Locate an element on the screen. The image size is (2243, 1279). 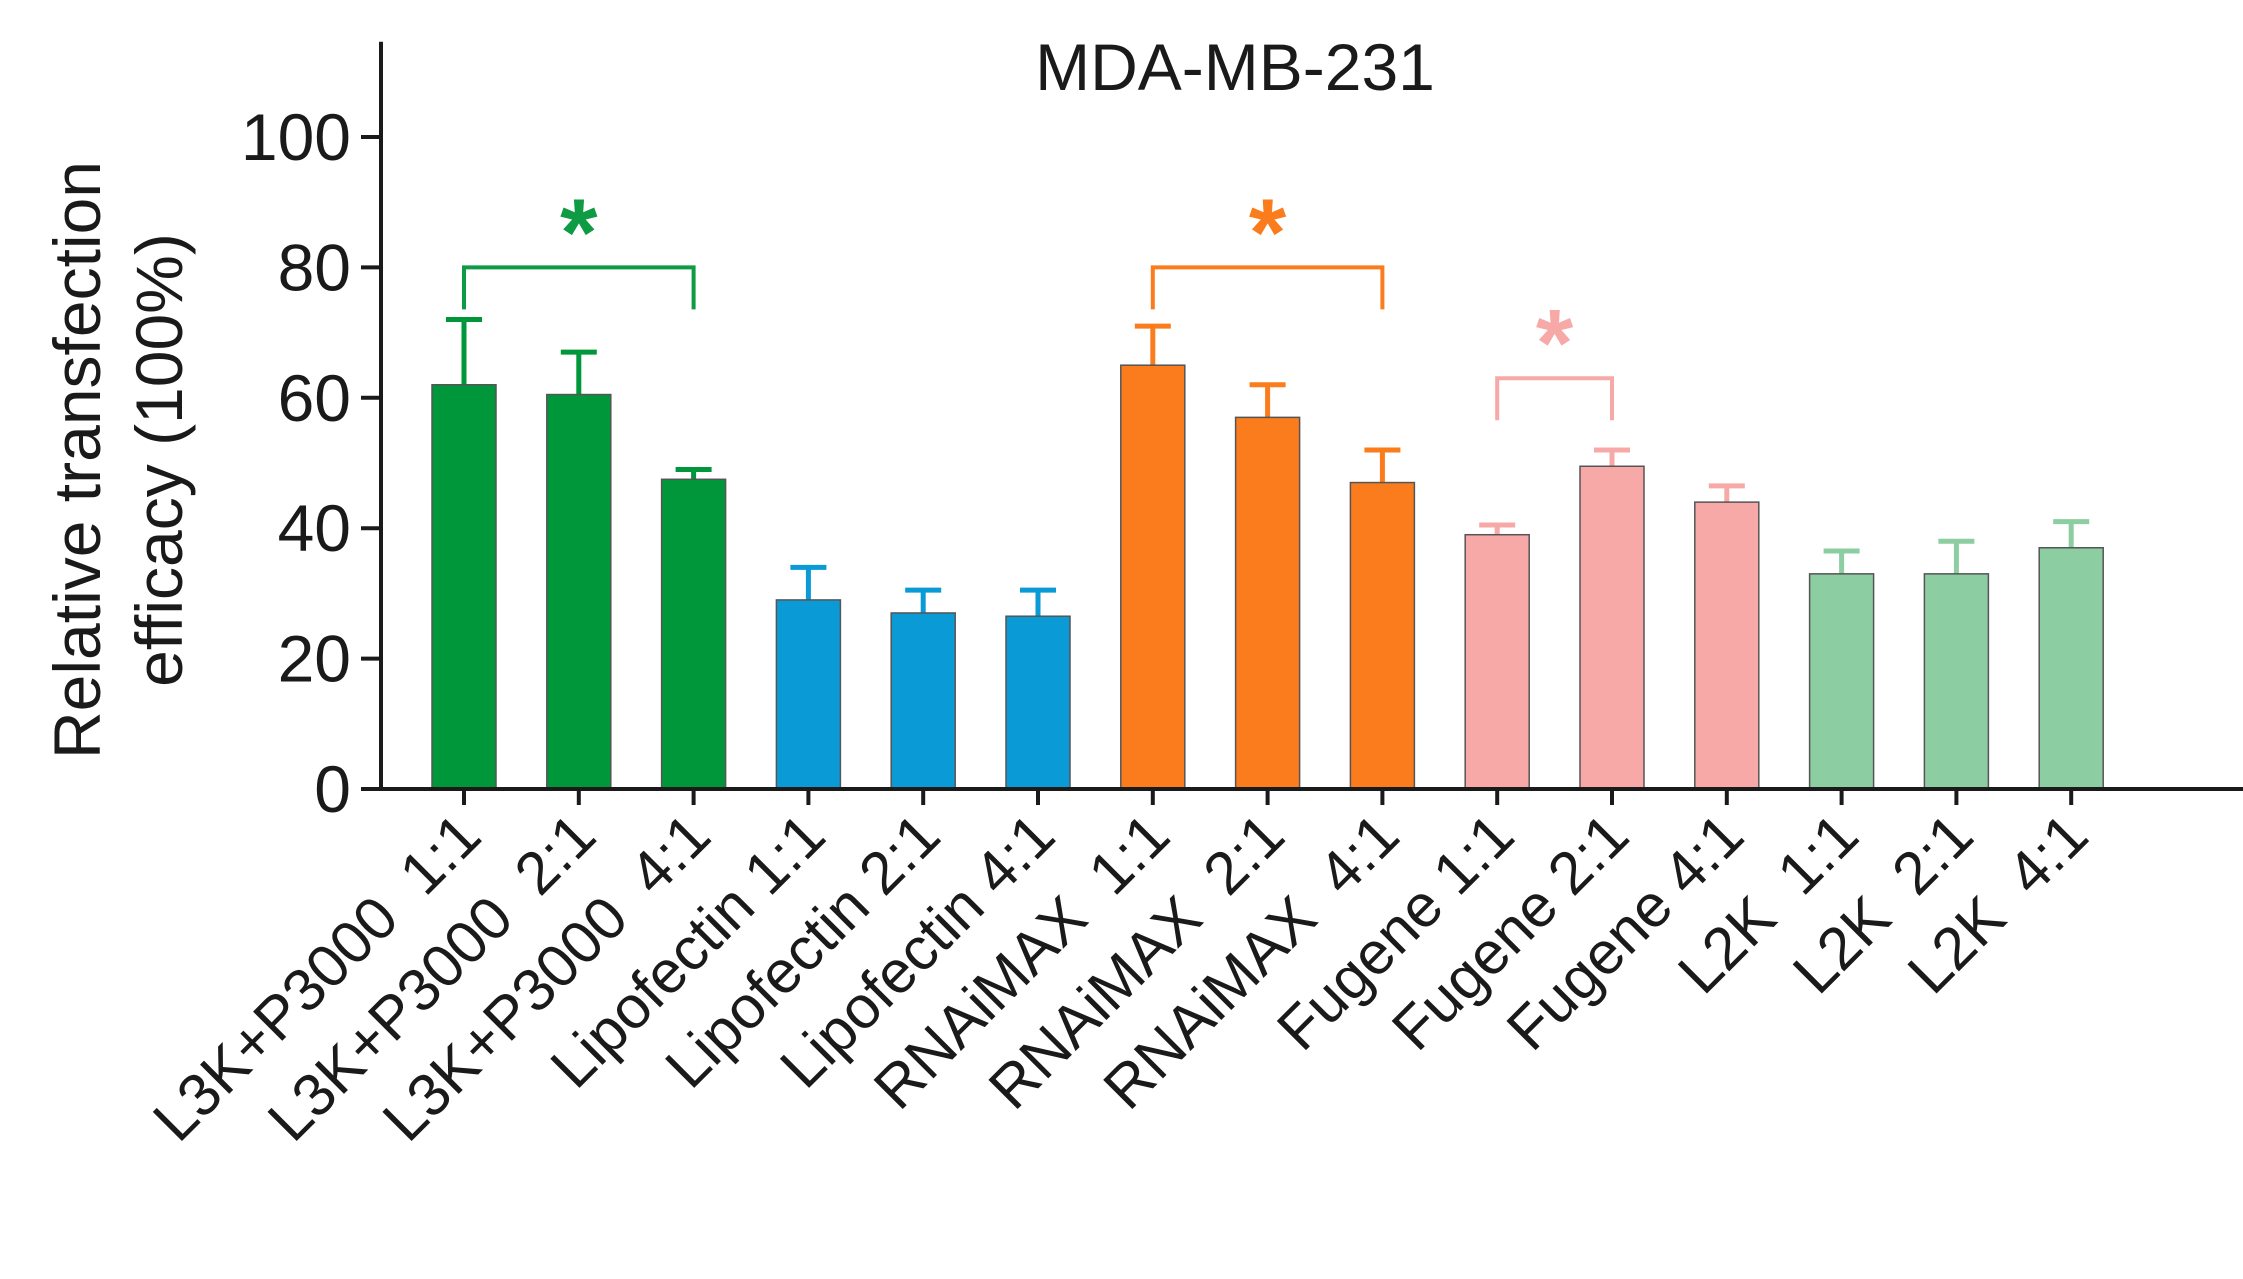
y-axis-title: Relative transfection efficacy (100%) is located at coordinates (118, 460).